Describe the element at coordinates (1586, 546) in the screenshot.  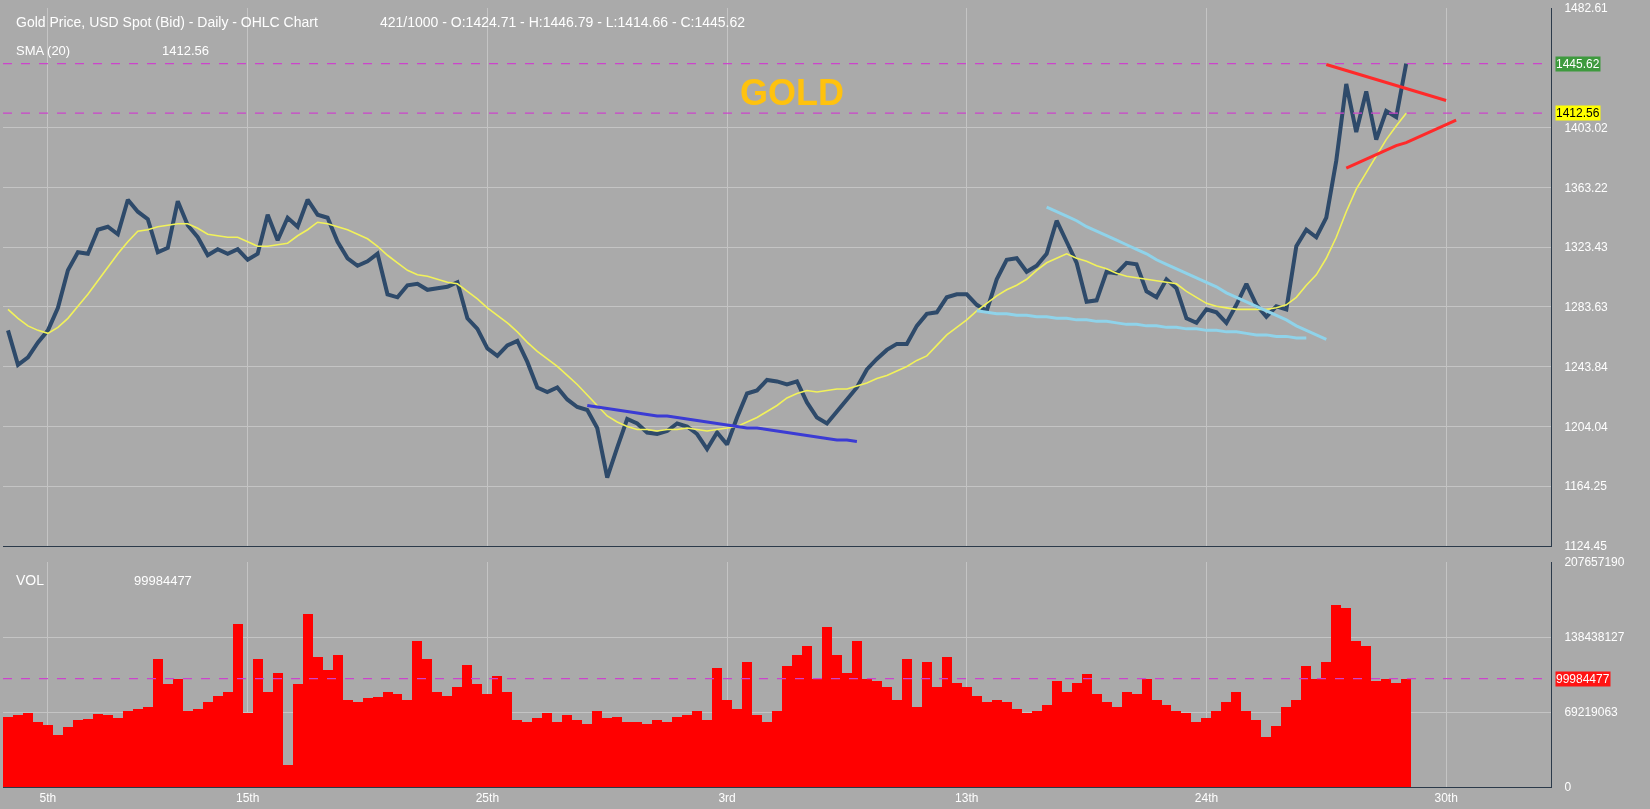
I see `y-tick-label: 1124.45` at that location.